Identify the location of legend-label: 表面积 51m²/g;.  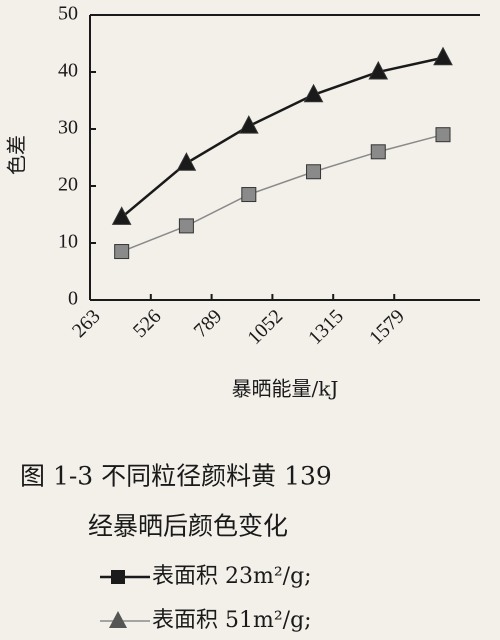
(232, 620).